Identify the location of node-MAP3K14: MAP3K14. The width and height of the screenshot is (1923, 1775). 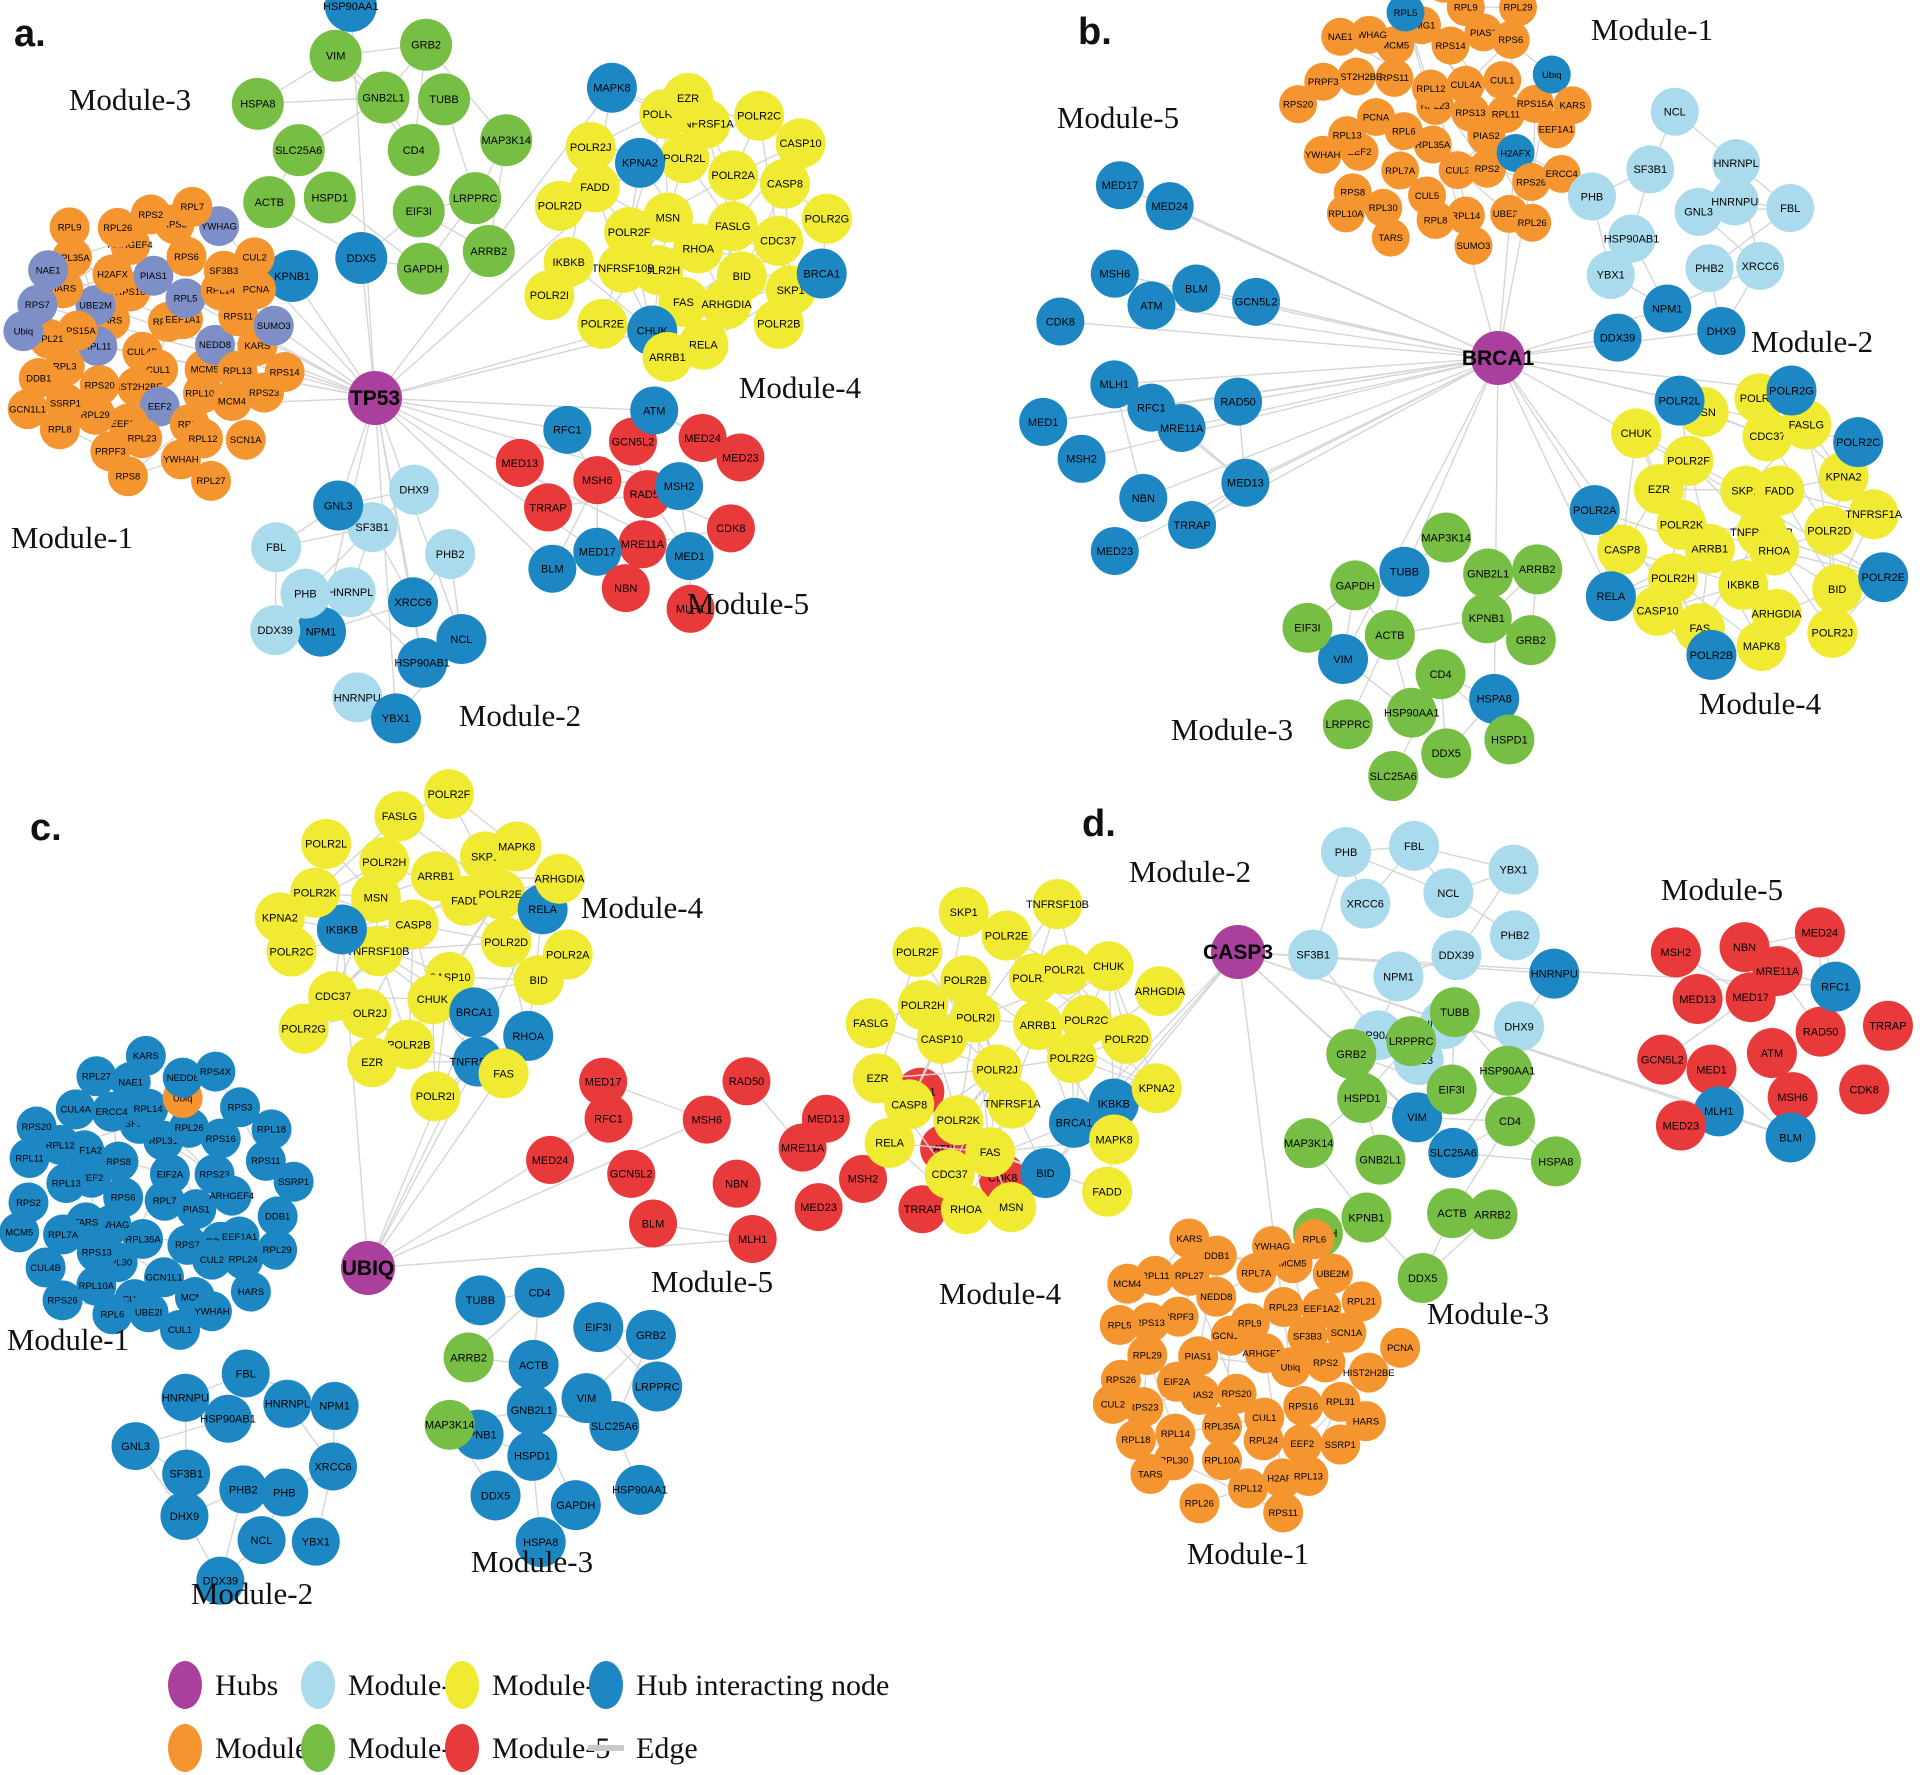
(1446, 537).